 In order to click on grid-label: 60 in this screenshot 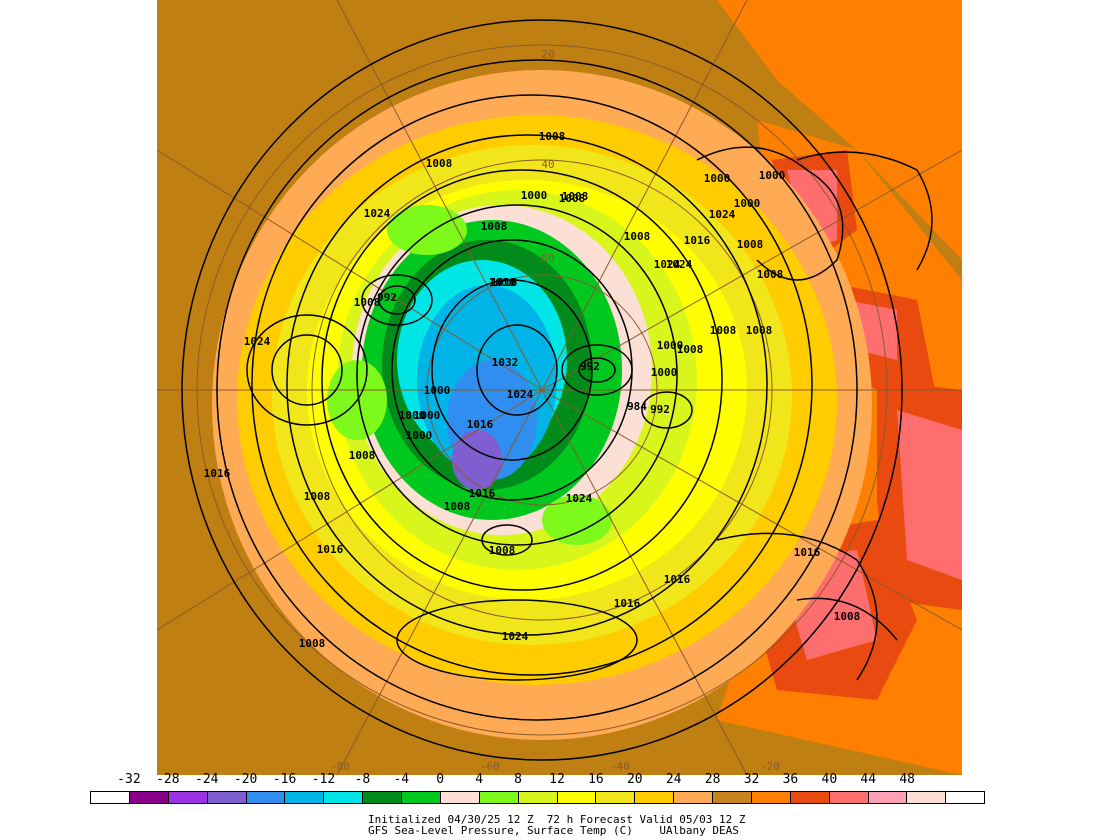, I will do `click(547, 258)`.